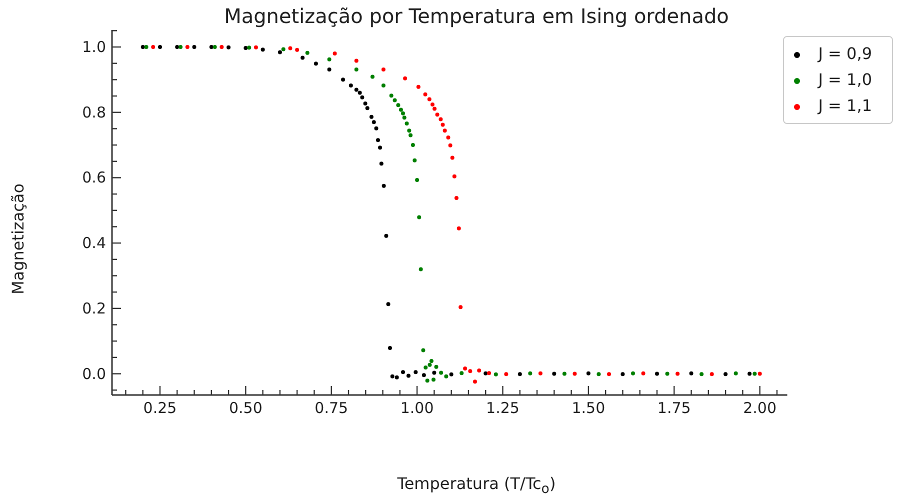  I want to click on x-tick-label: 1.50, so click(589, 408).